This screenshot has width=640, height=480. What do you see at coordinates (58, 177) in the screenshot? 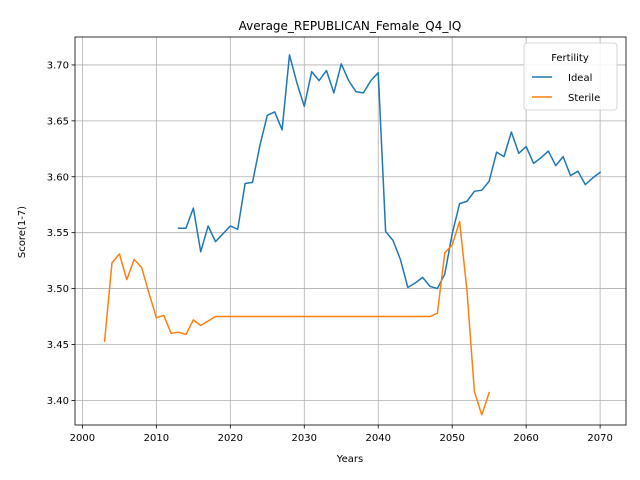
I see `y-tick-label: 3.60` at bounding box center [58, 177].